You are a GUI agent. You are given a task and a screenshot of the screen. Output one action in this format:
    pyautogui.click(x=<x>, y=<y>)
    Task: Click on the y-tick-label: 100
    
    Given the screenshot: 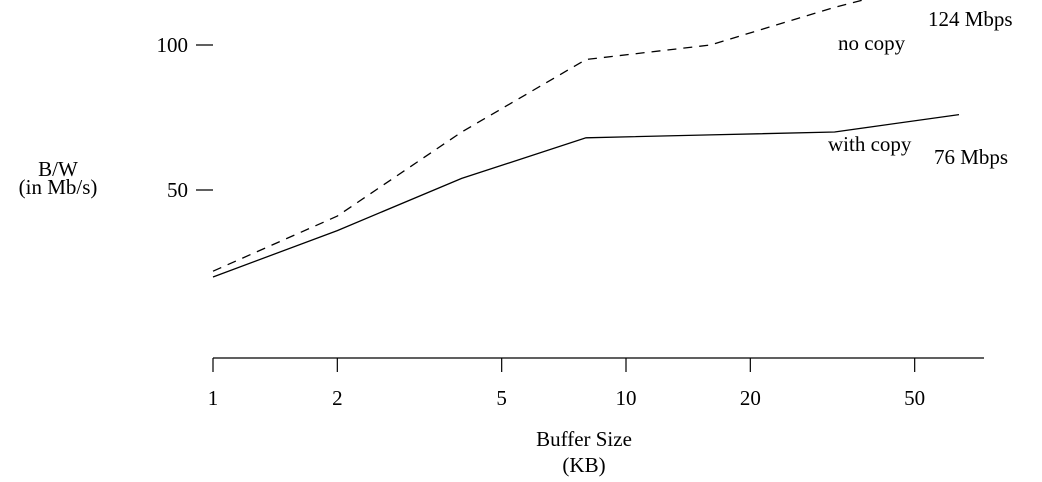 What is the action you would take?
    pyautogui.click(x=173, y=45)
    